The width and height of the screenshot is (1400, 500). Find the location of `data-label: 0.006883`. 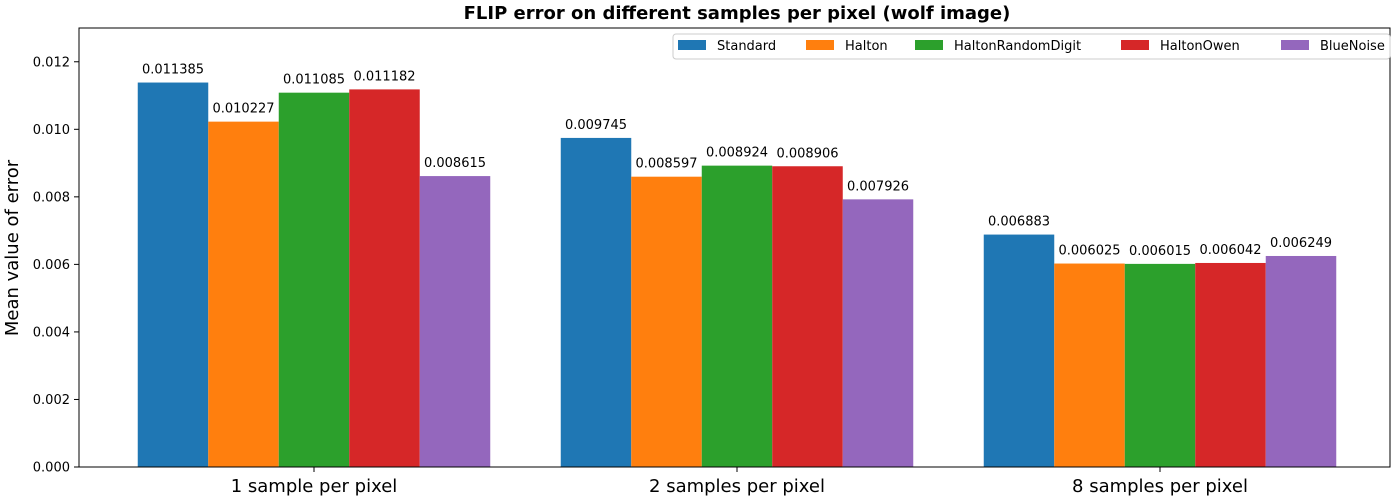

data-label: 0.006883 is located at coordinates (1019, 222).